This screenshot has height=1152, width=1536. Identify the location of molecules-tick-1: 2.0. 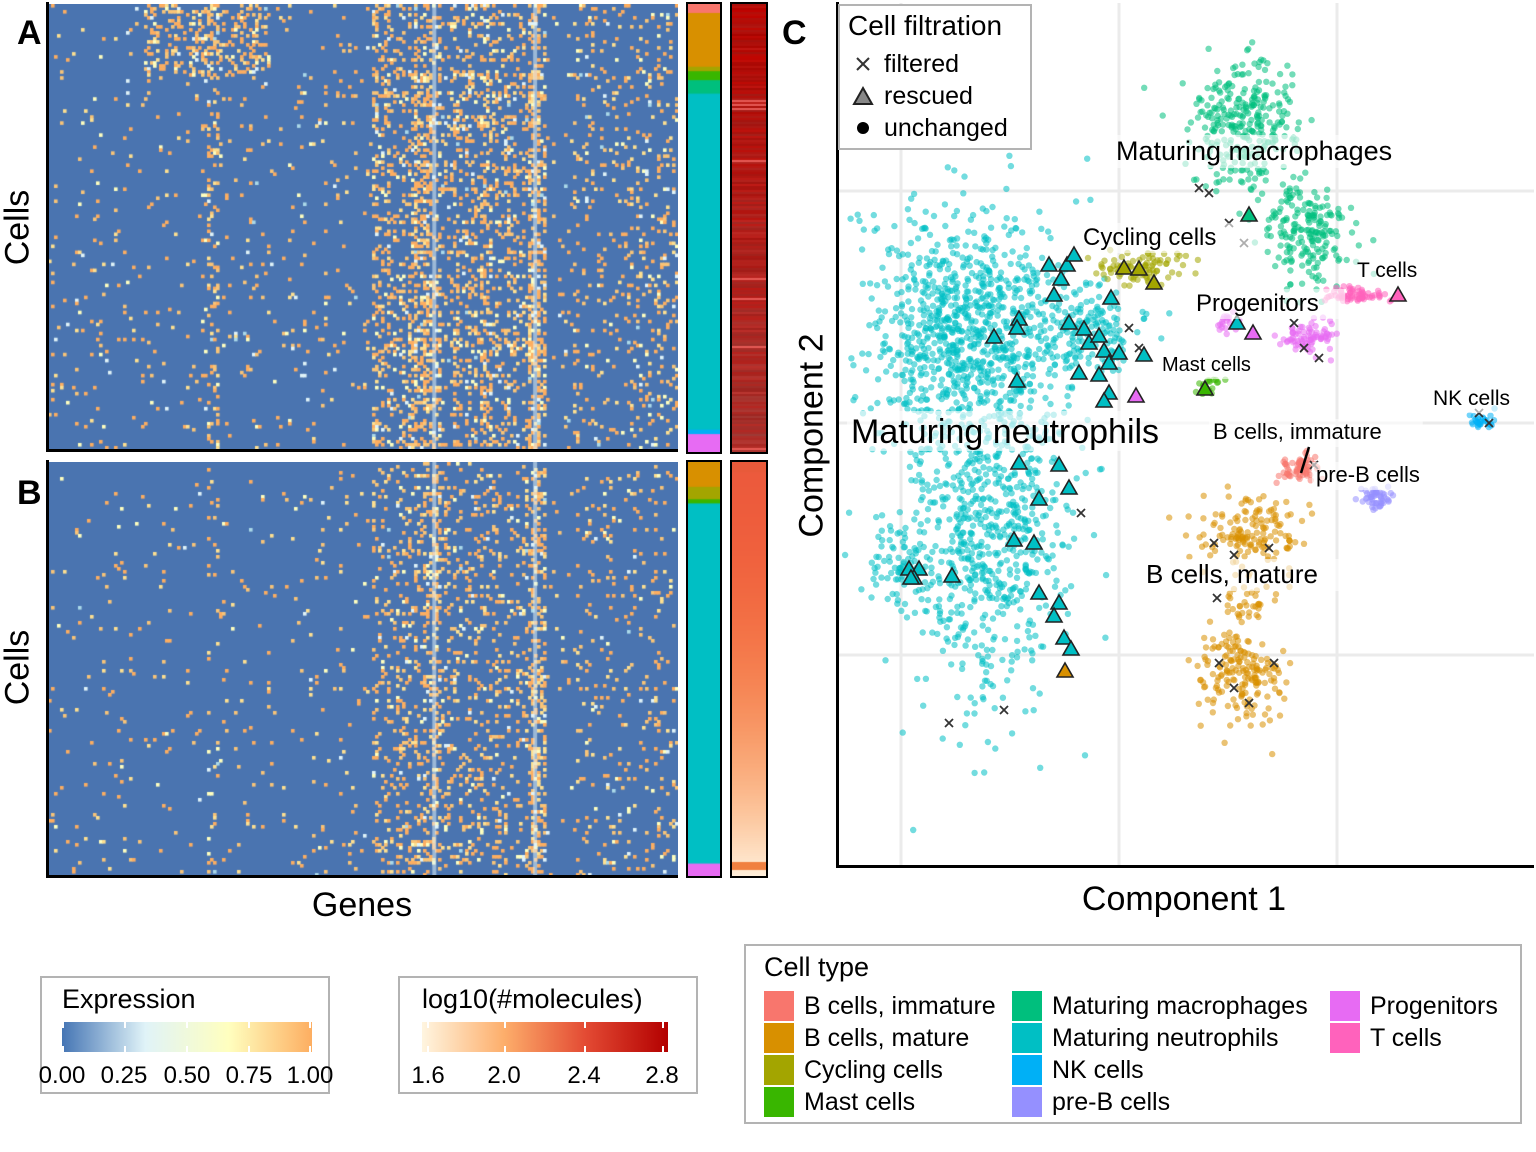
(504, 1075).